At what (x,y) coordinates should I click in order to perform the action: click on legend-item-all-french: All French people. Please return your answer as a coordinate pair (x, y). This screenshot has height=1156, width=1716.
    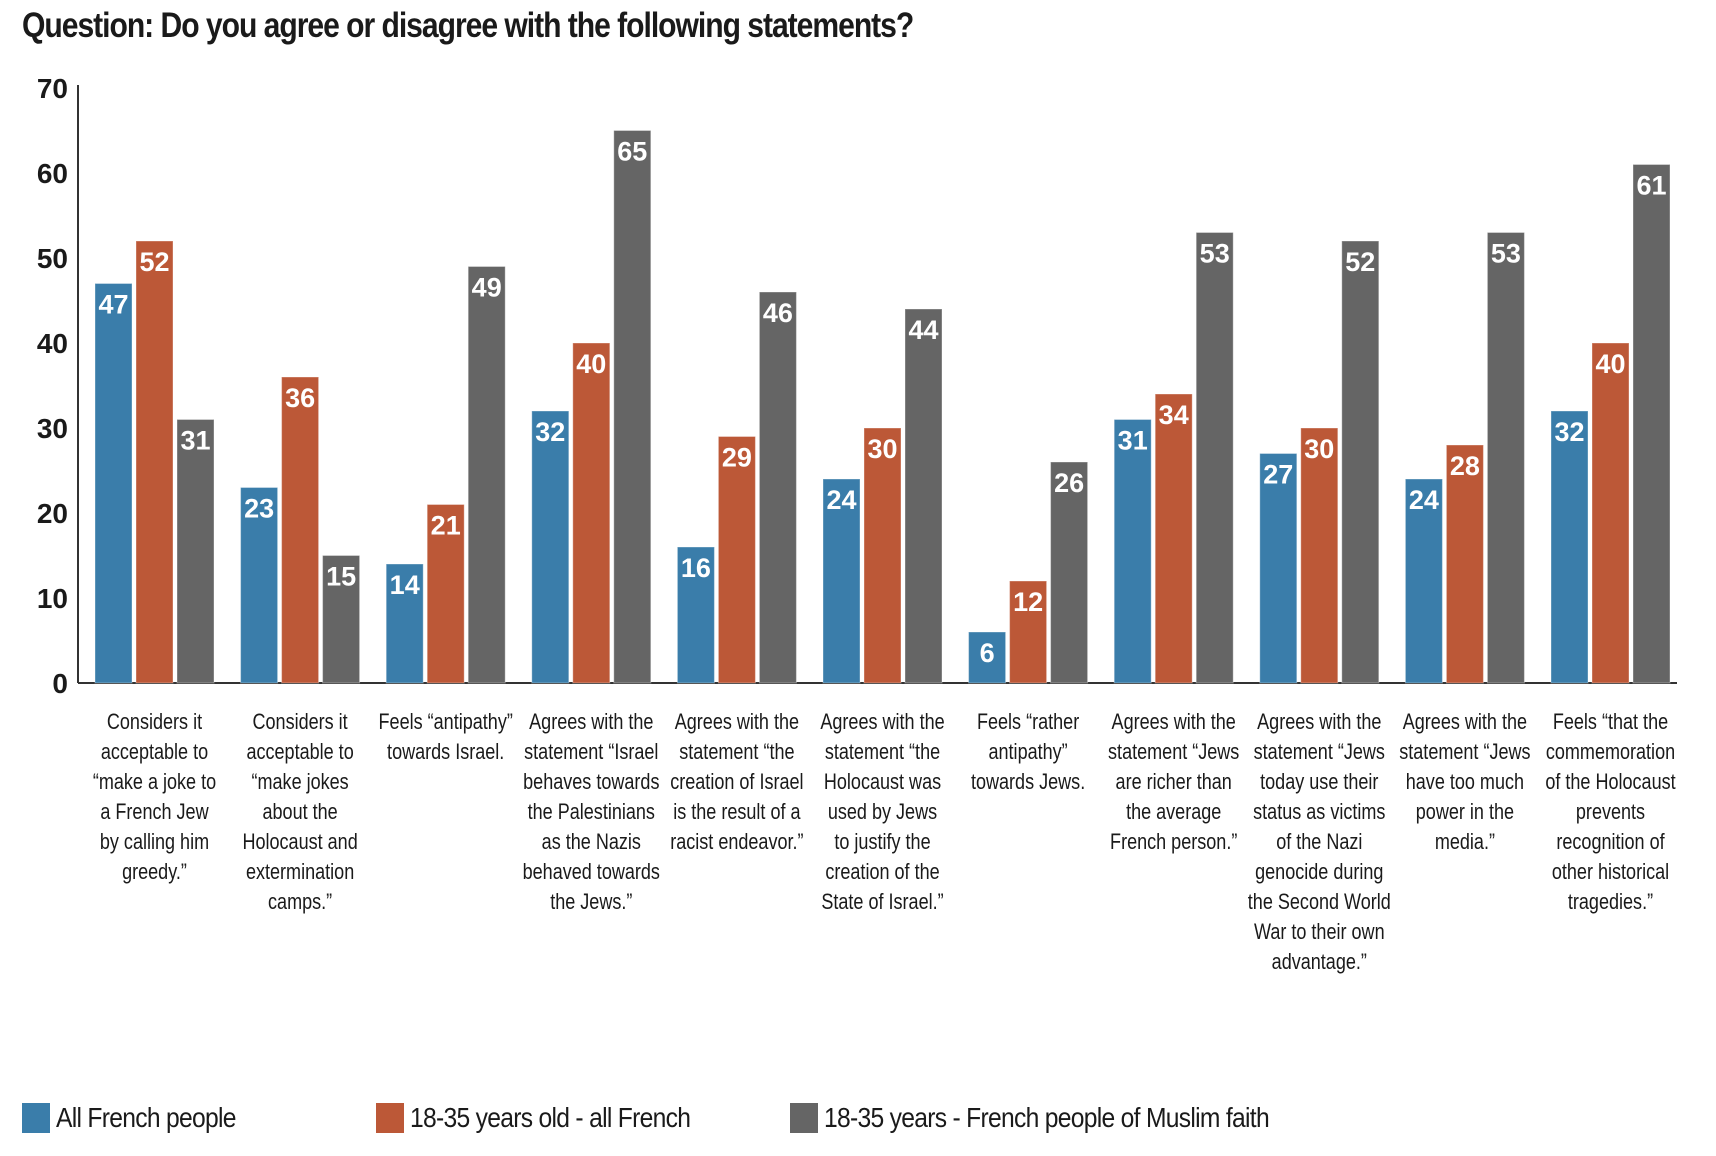
    Looking at the image, I should click on (199, 1118).